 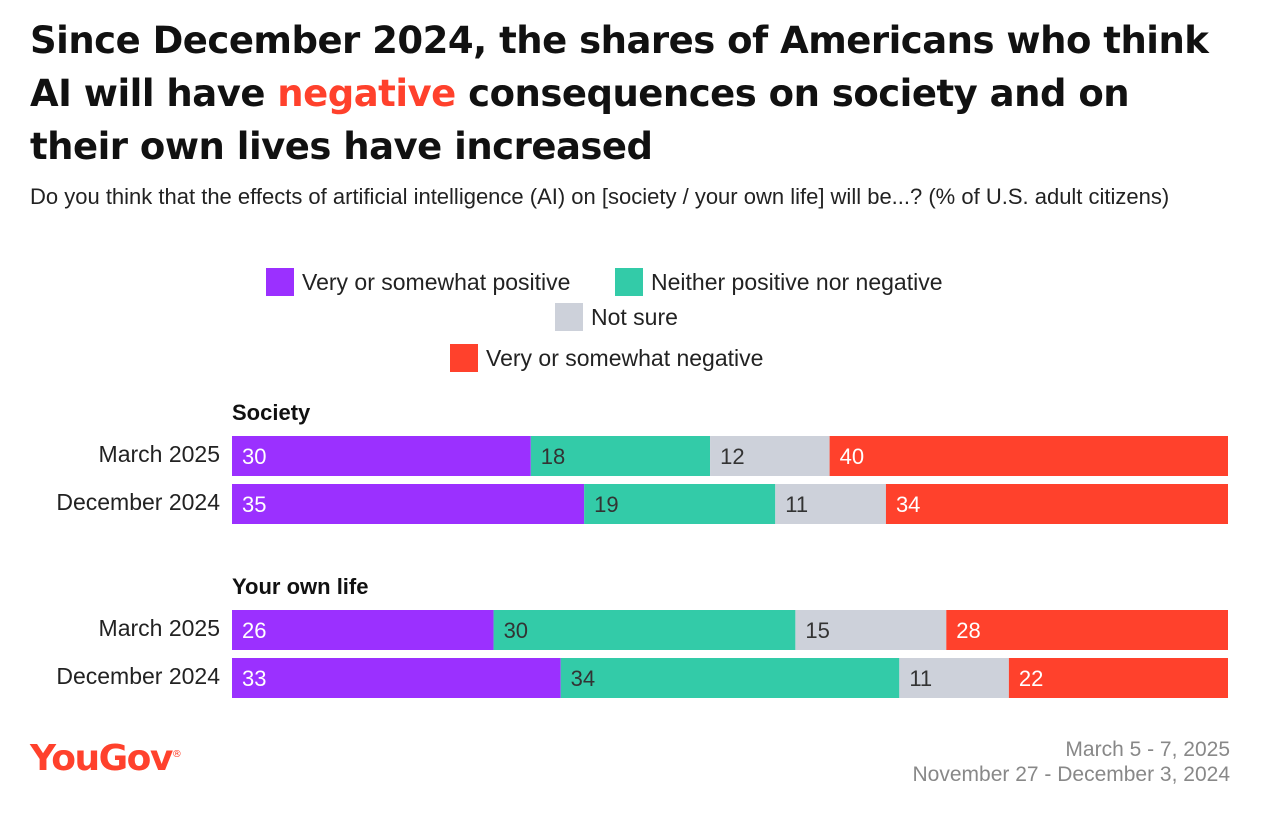 I want to click on bar-own-life-march-2025-negative, so click(x=1087, y=630).